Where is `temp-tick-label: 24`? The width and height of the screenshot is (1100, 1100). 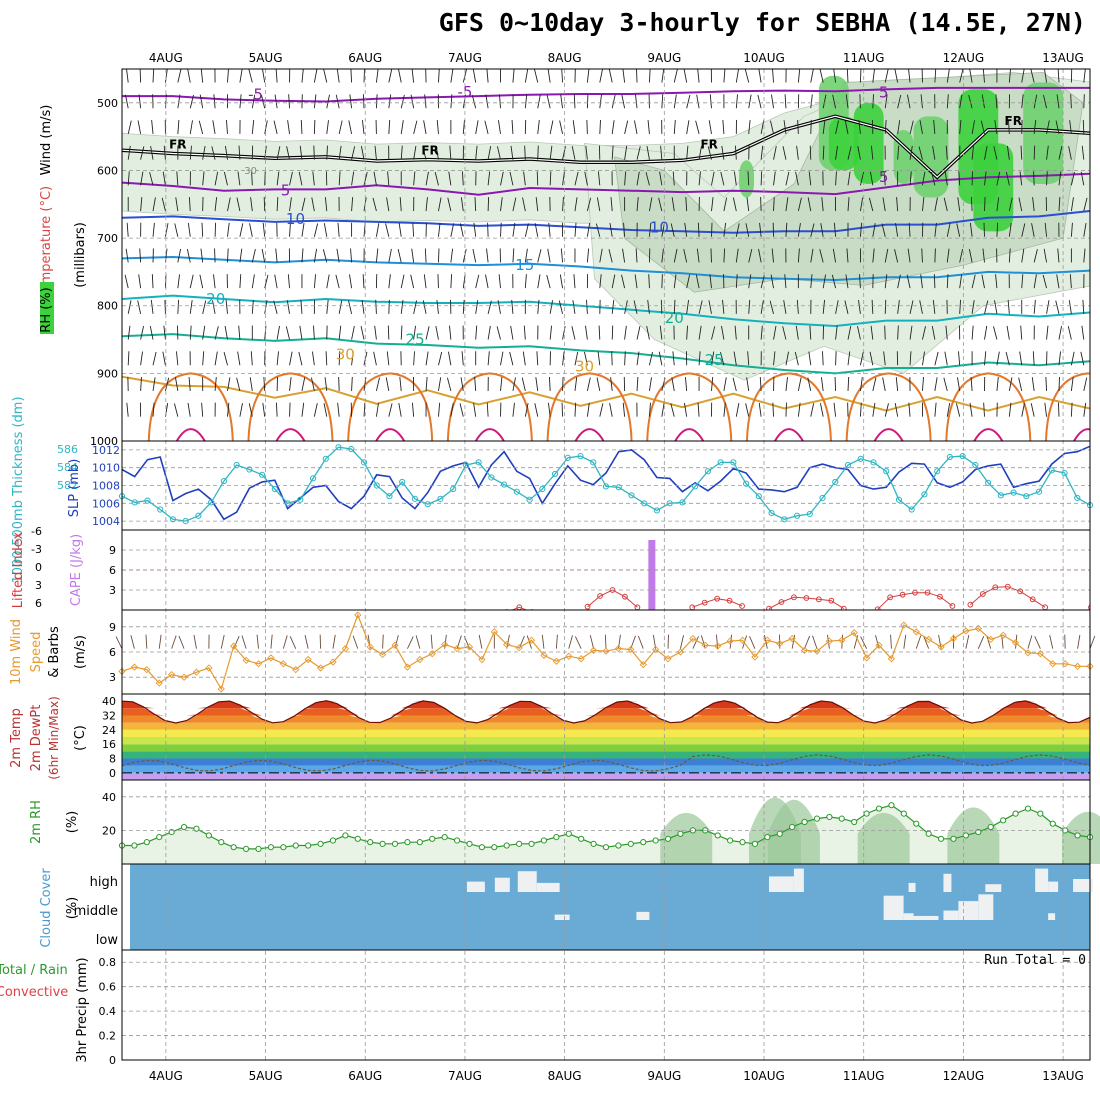 temp-tick-label: 24 is located at coordinates (109, 730).